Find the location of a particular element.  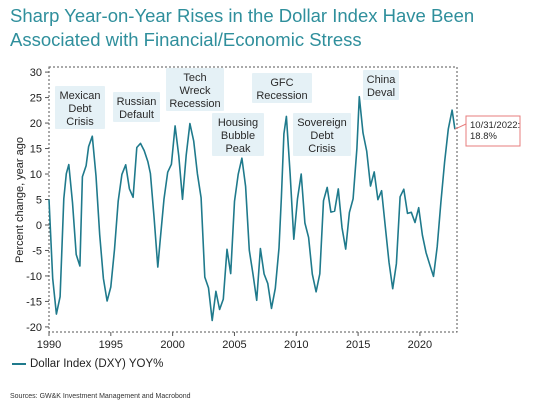

y-tick-label: -20 is located at coordinates (34, 328).